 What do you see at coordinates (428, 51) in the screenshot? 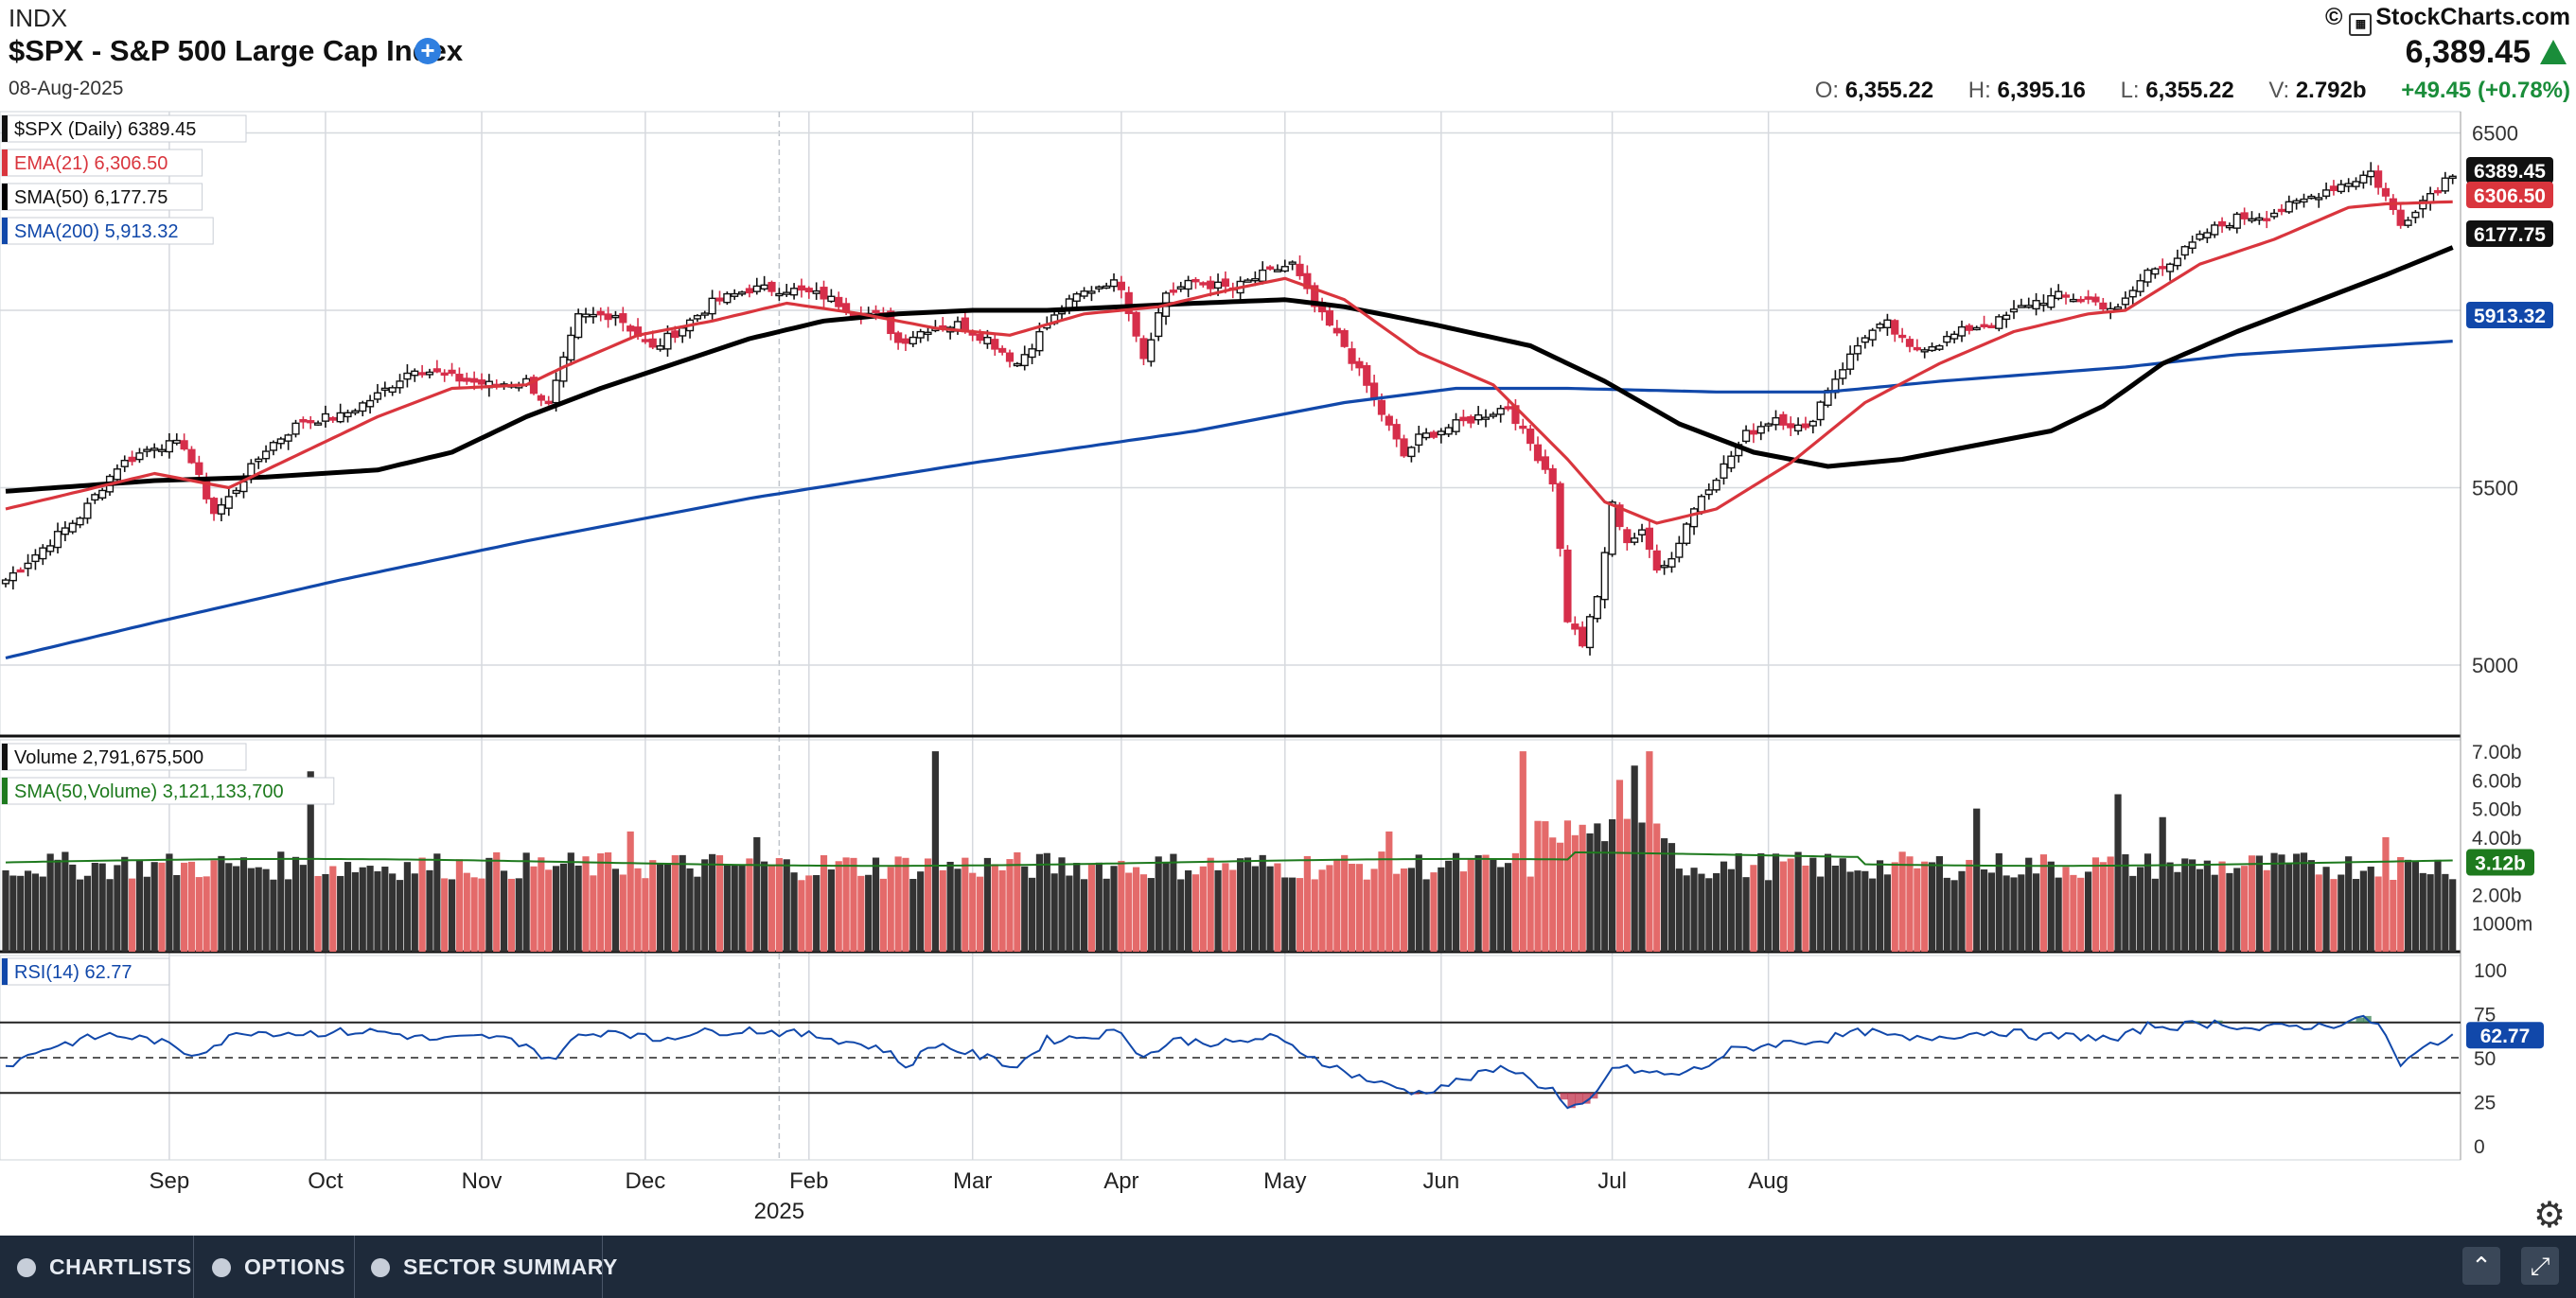
I see `add-chartlist-icon: +` at bounding box center [428, 51].